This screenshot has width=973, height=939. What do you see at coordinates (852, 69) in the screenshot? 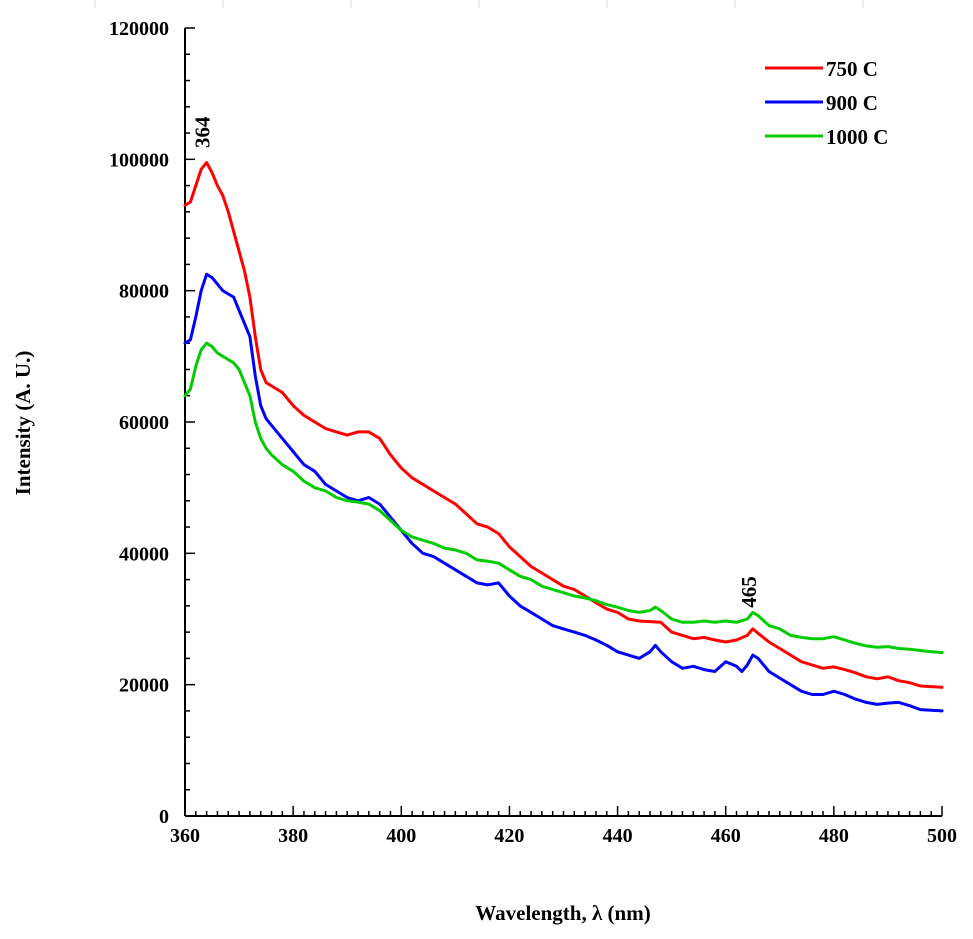
I see `legend-label-1: 750 C` at bounding box center [852, 69].